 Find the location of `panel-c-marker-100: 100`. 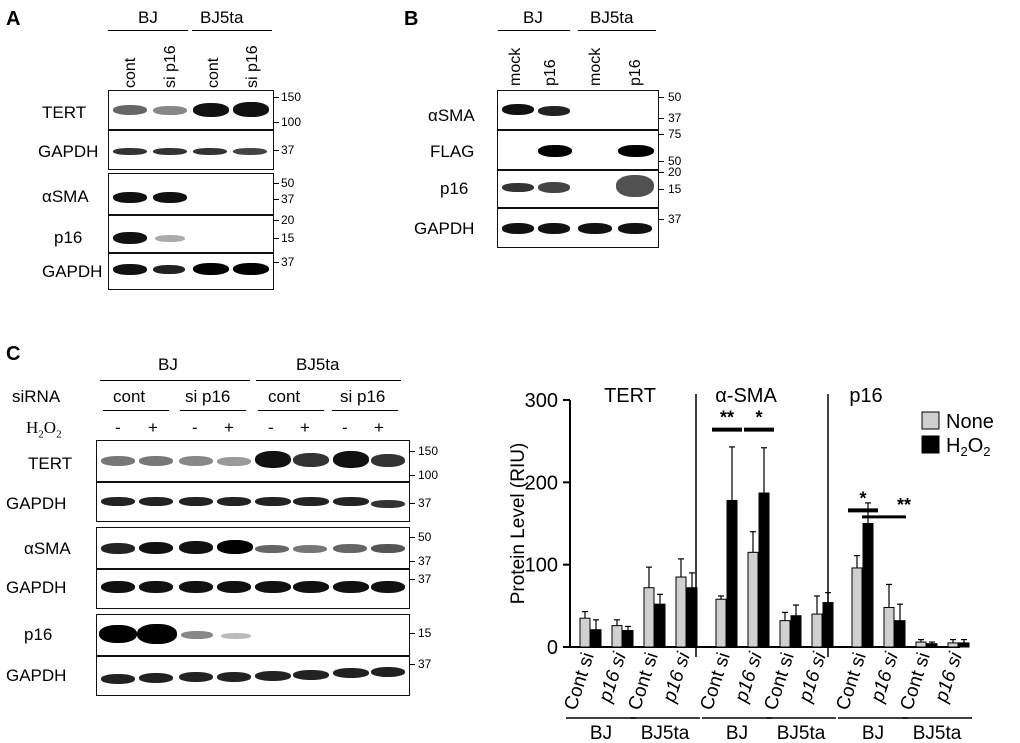

panel-c-marker-100: 100 is located at coordinates (428, 475).